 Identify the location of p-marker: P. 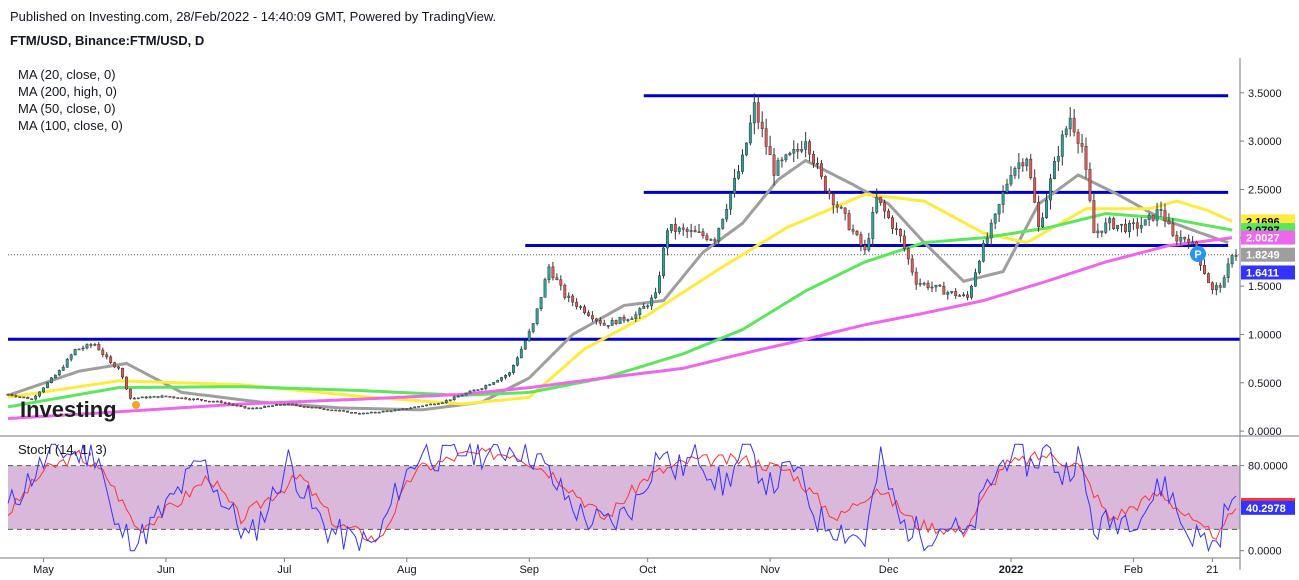
(1198, 254).